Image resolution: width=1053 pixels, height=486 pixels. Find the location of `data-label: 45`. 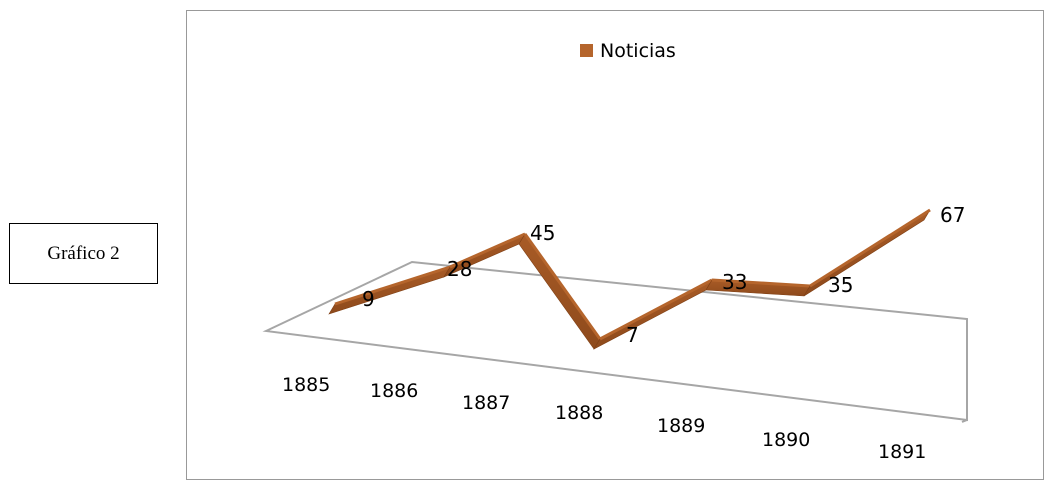

data-label: 45 is located at coordinates (542, 233).